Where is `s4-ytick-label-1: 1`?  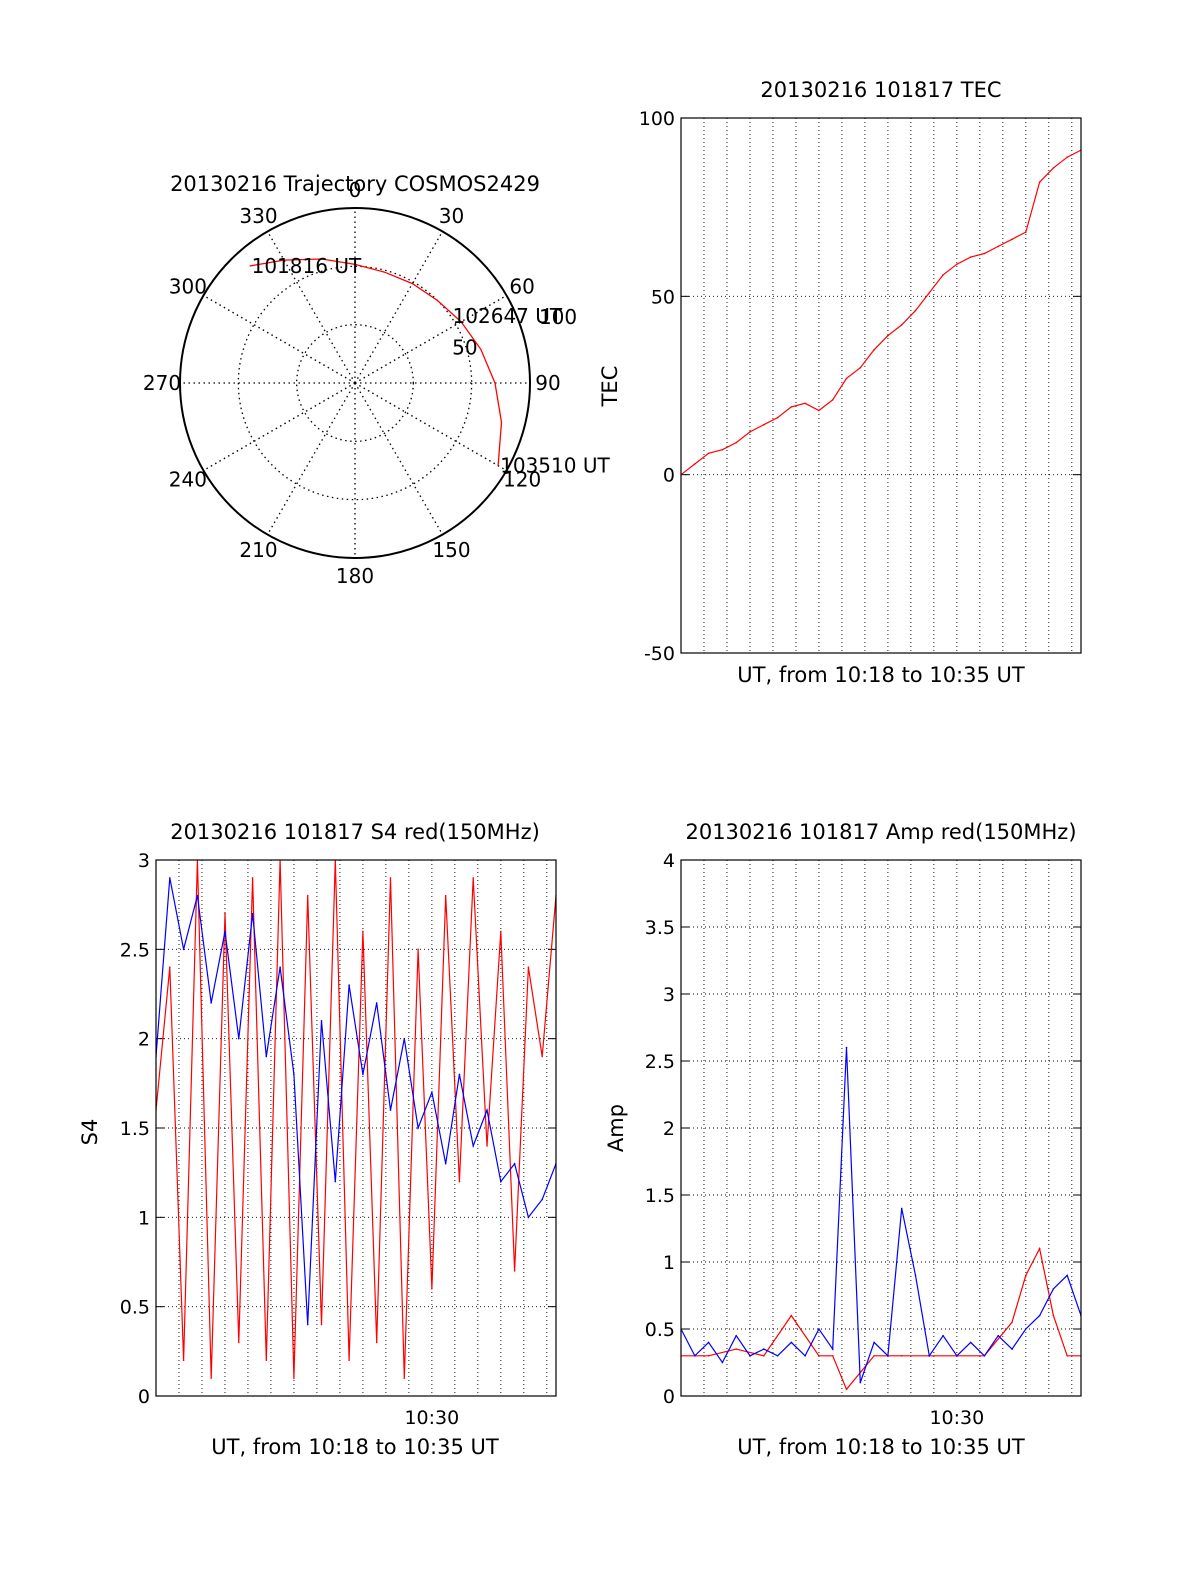 s4-ytick-label-1: 1 is located at coordinates (144, 1218).